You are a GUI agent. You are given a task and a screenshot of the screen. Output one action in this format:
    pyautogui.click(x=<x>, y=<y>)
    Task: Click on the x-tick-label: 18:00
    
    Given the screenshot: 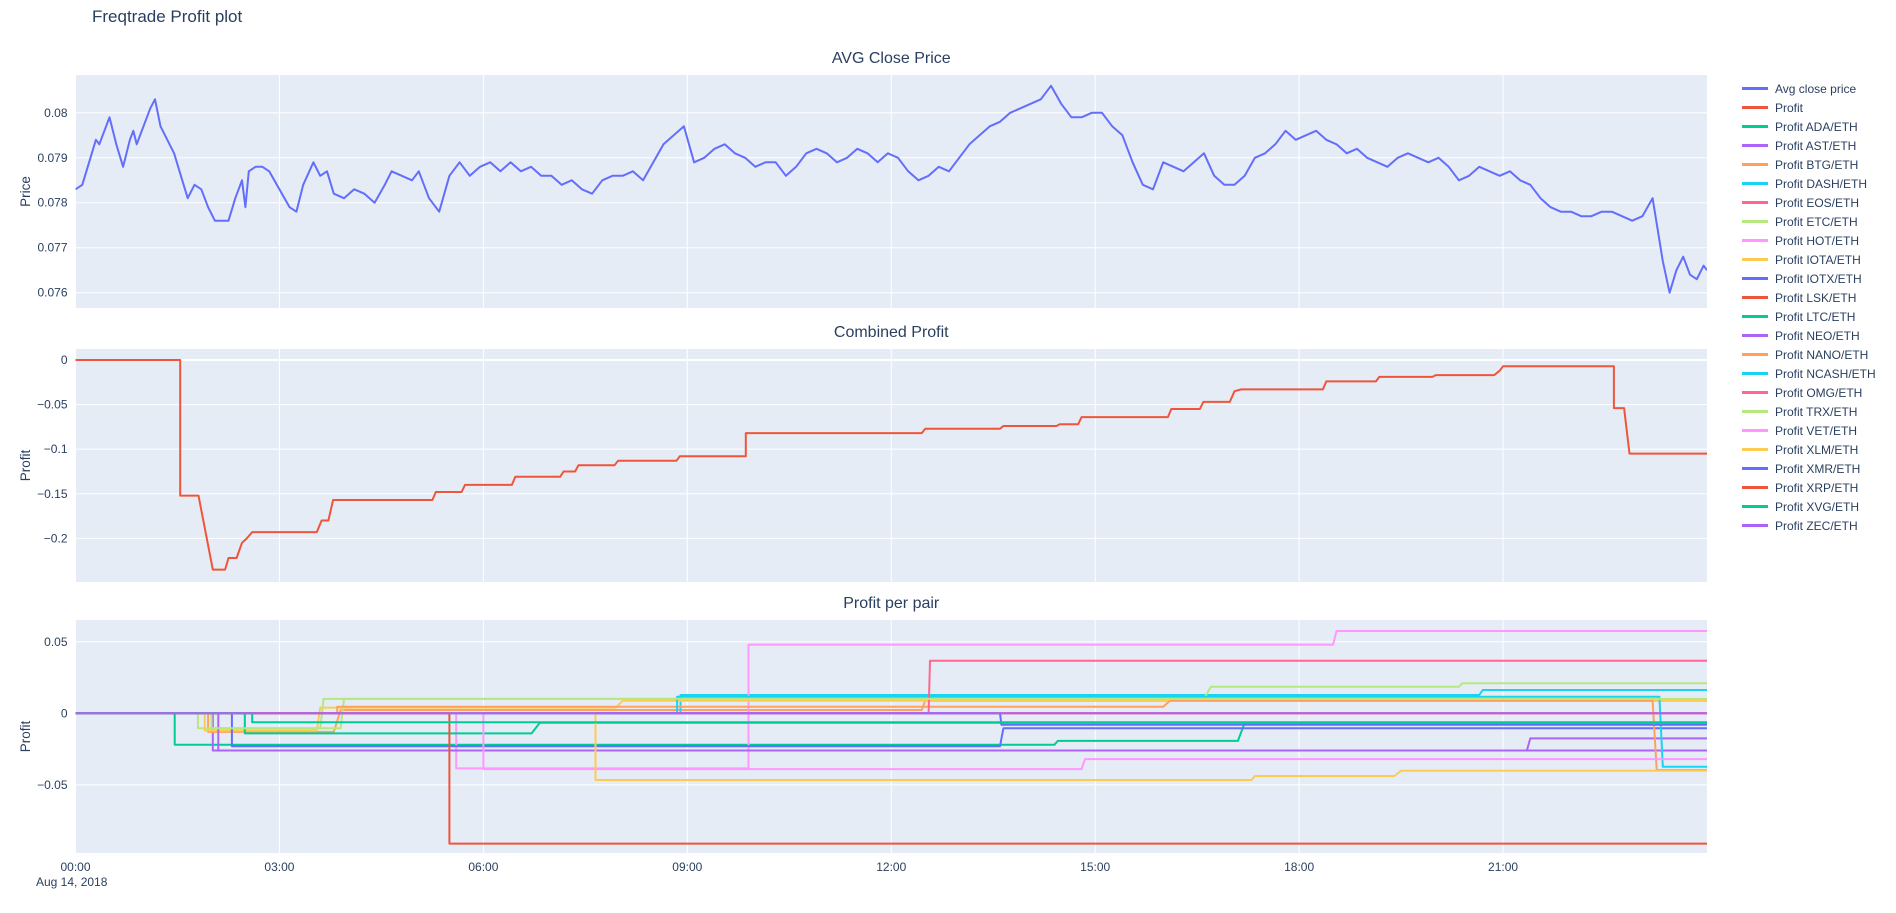 What is the action you would take?
    pyautogui.click(x=1299, y=867)
    